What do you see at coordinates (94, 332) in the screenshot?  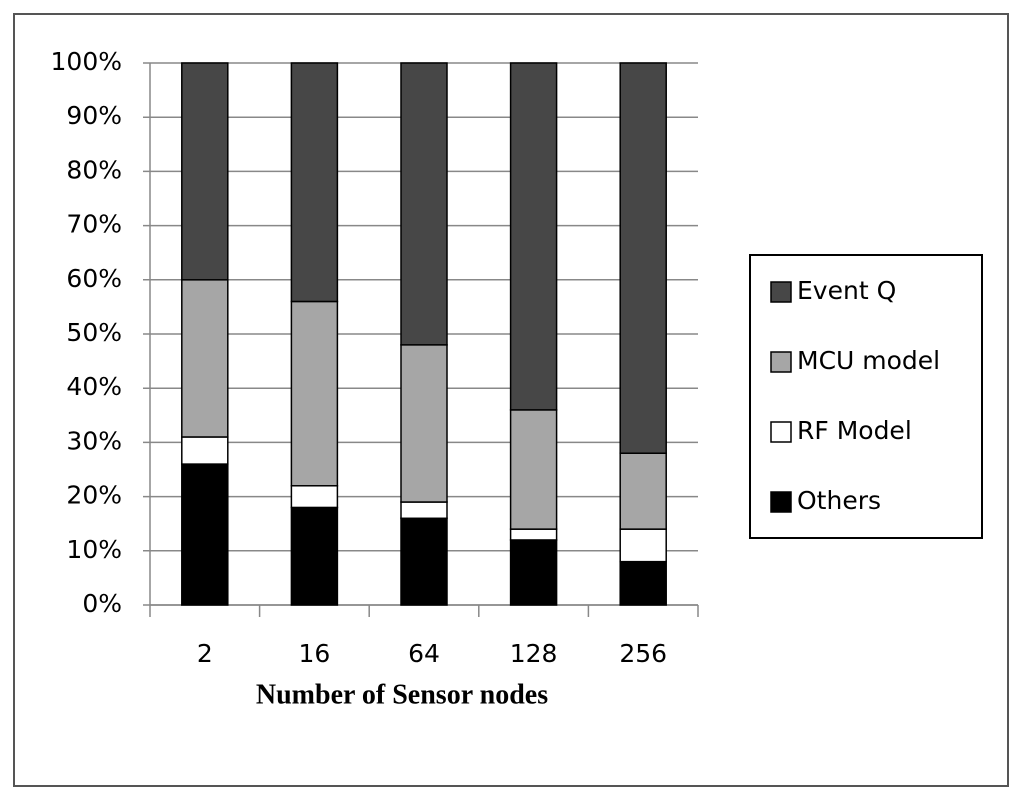 I see `y-tick-label: 50%` at bounding box center [94, 332].